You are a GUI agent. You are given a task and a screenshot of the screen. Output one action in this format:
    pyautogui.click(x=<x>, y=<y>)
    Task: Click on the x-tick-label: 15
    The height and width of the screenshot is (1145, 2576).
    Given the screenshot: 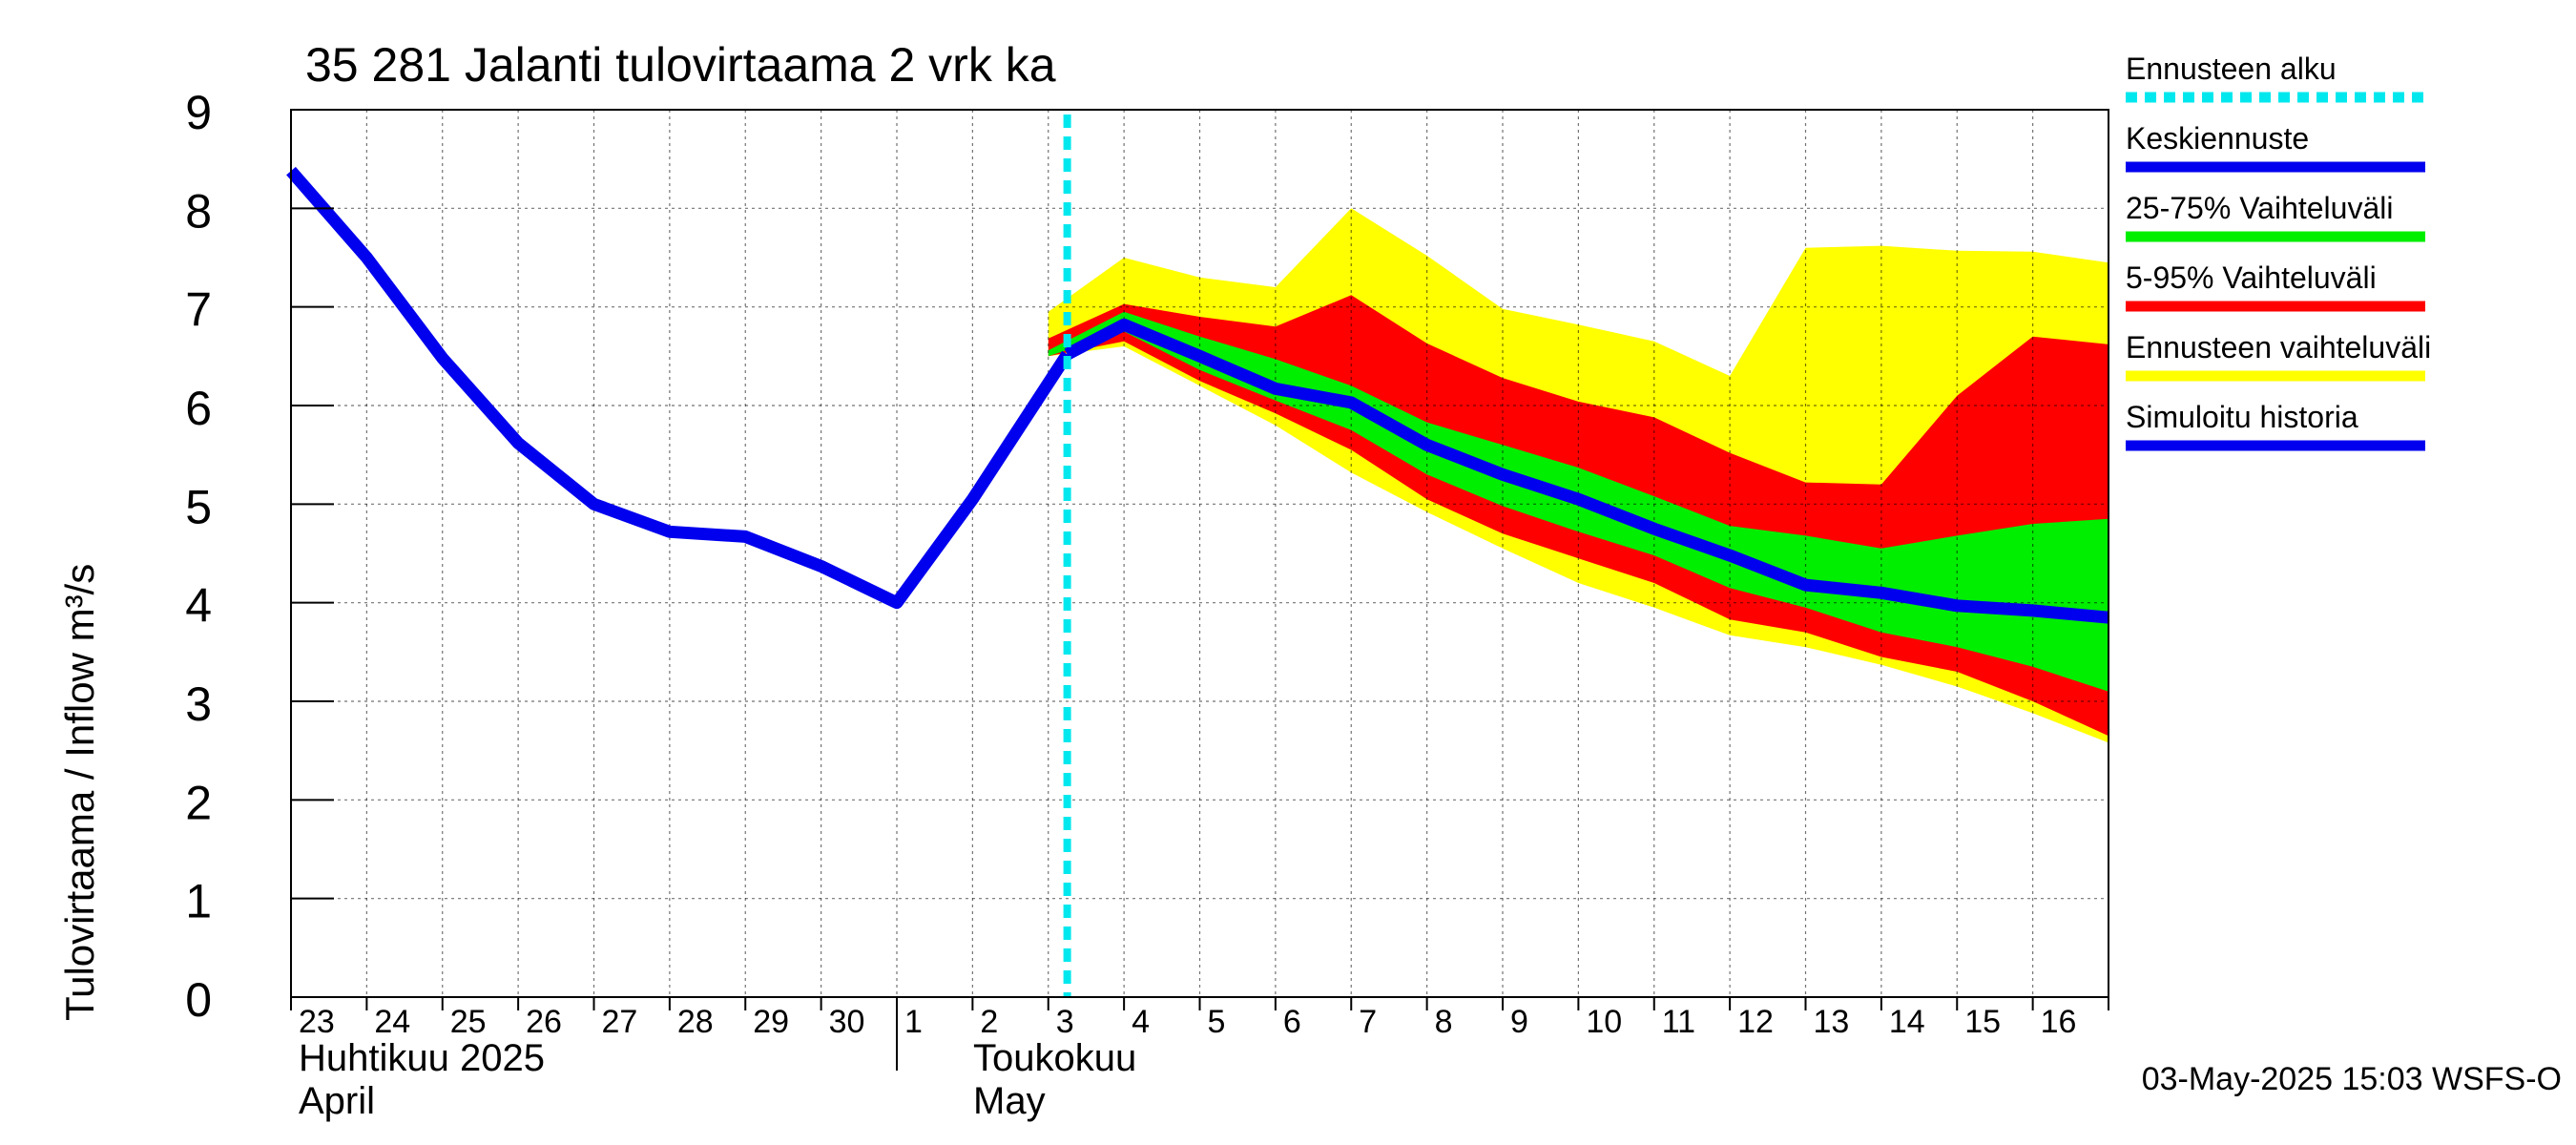 What is the action you would take?
    pyautogui.click(x=1982, y=1022)
    